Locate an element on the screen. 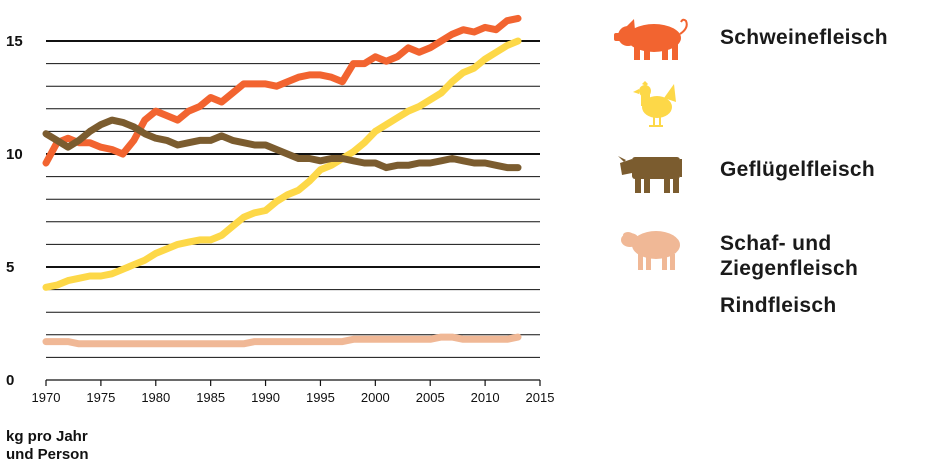 The height and width of the screenshot is (472, 933). y-tick-label: 10 is located at coordinates (14, 154).